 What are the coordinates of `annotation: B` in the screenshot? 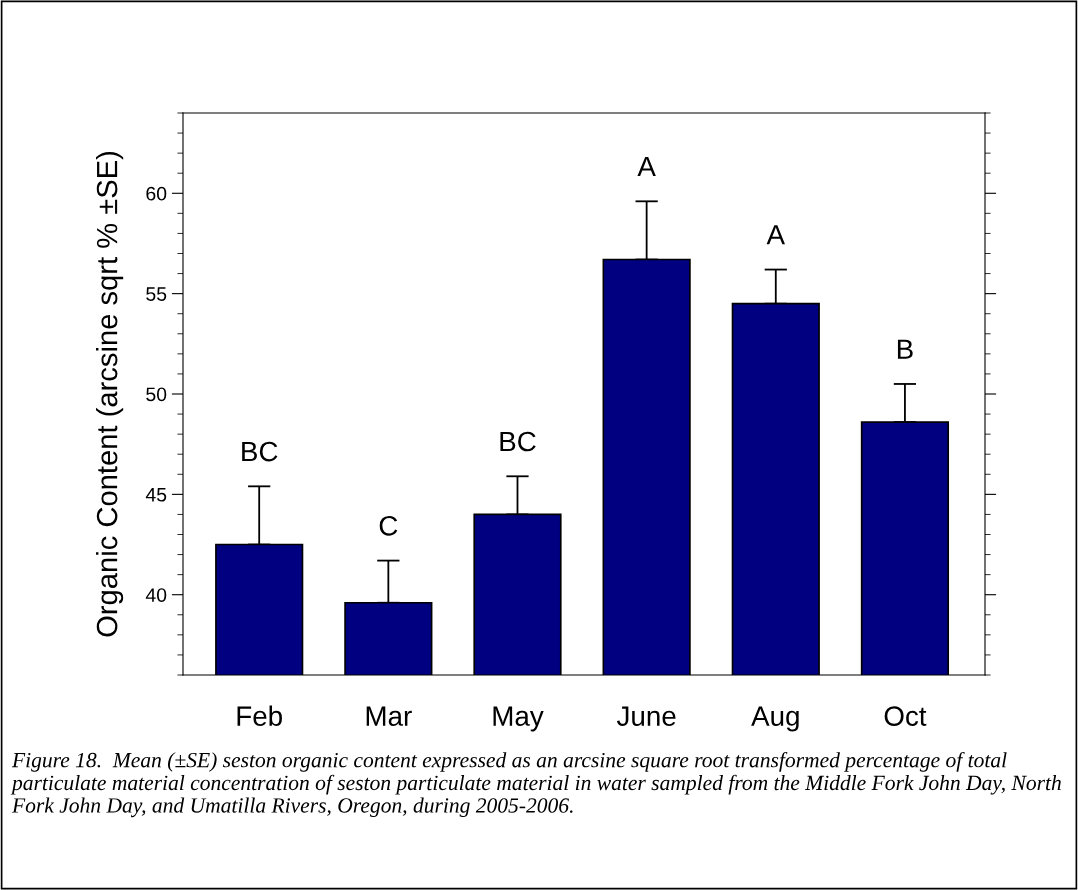 It's located at (905, 349).